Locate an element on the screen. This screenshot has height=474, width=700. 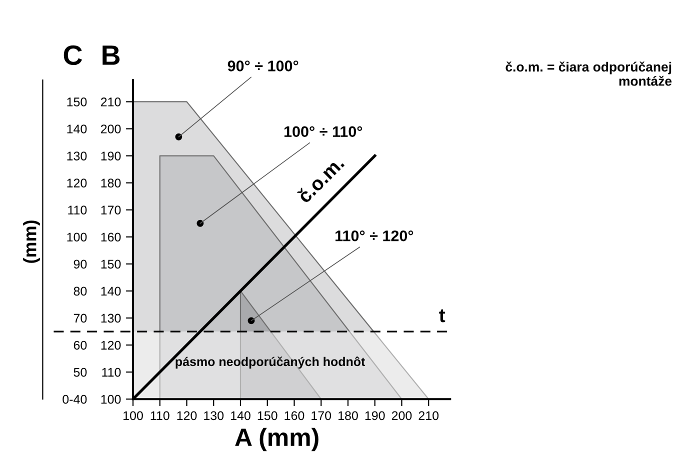
y-tick-label: 130 is located at coordinates (111, 318).